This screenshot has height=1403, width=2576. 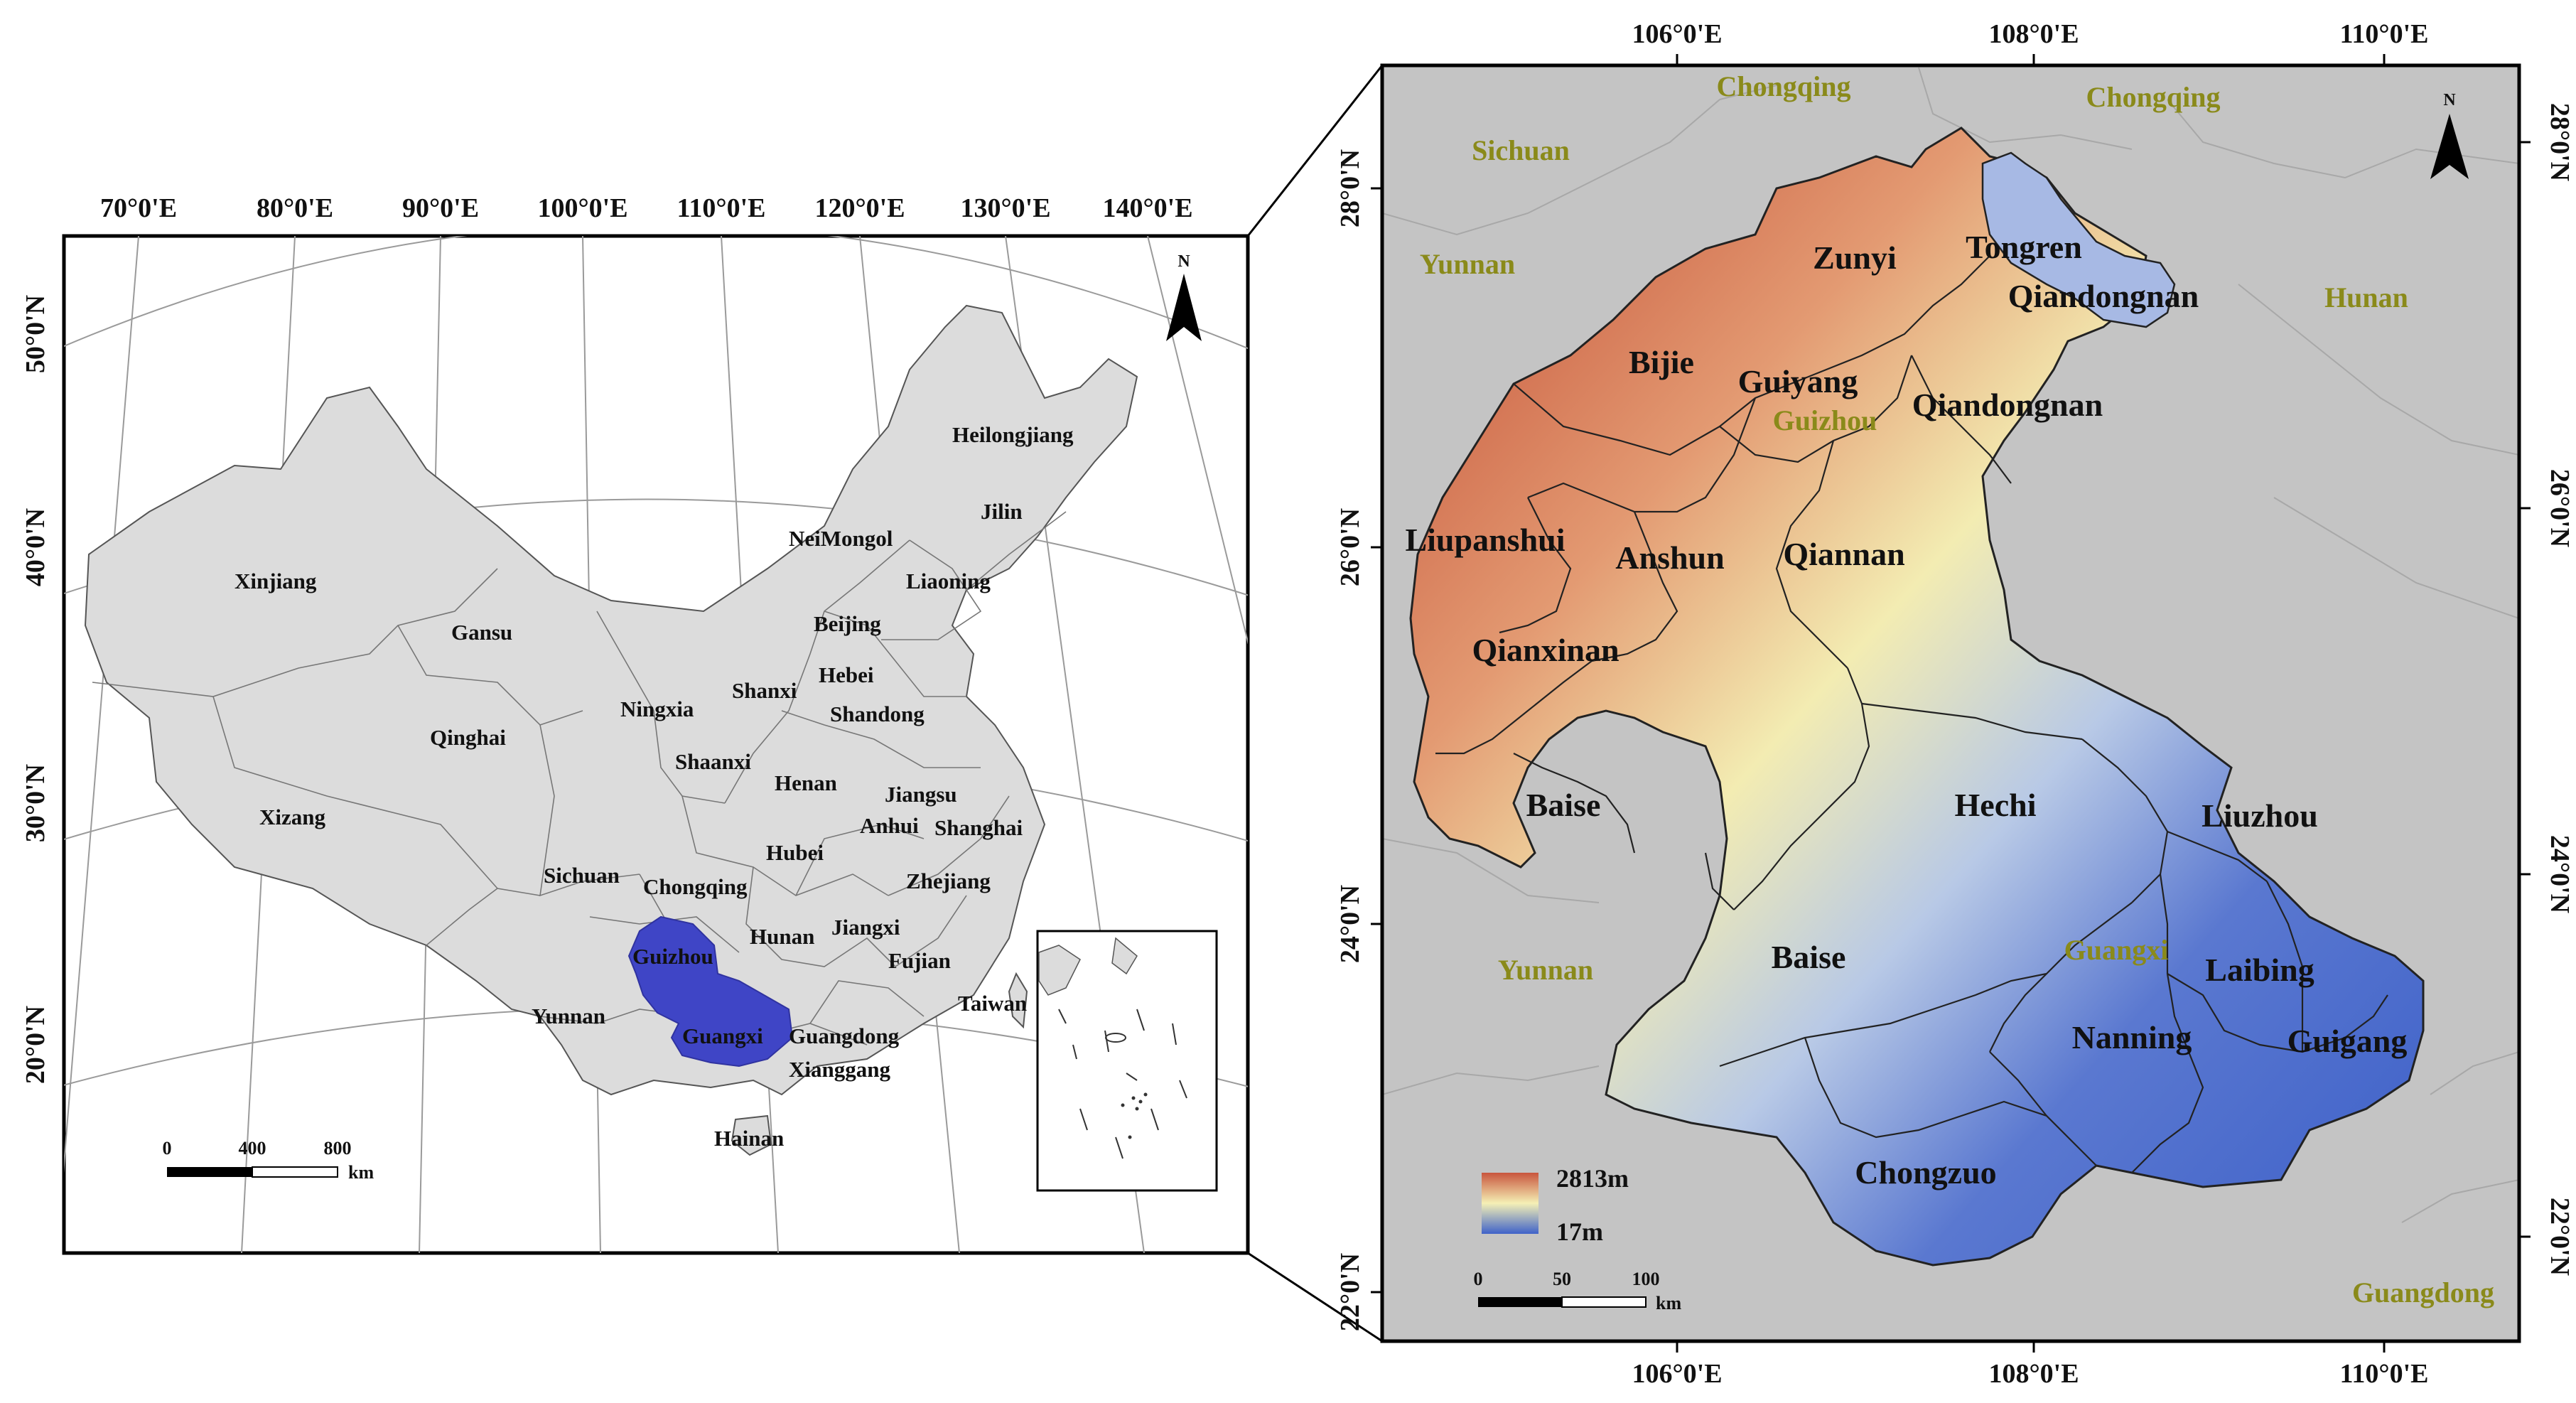 What do you see at coordinates (839, 1069) in the screenshot?
I see `province-label: Xianggang` at bounding box center [839, 1069].